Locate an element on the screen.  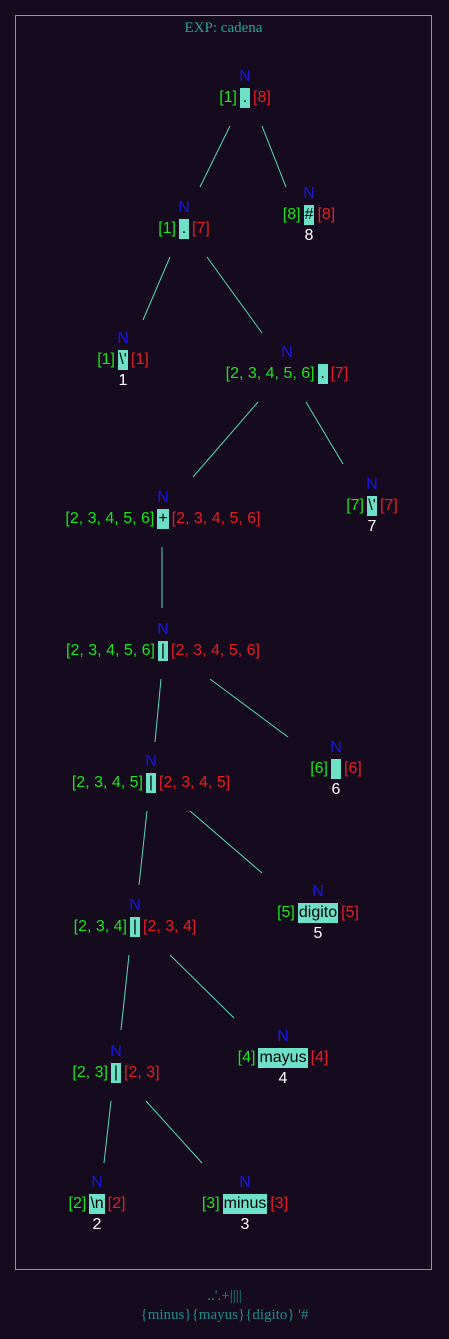
tree-edge-n13-n16 is located at coordinates (174, 1132).